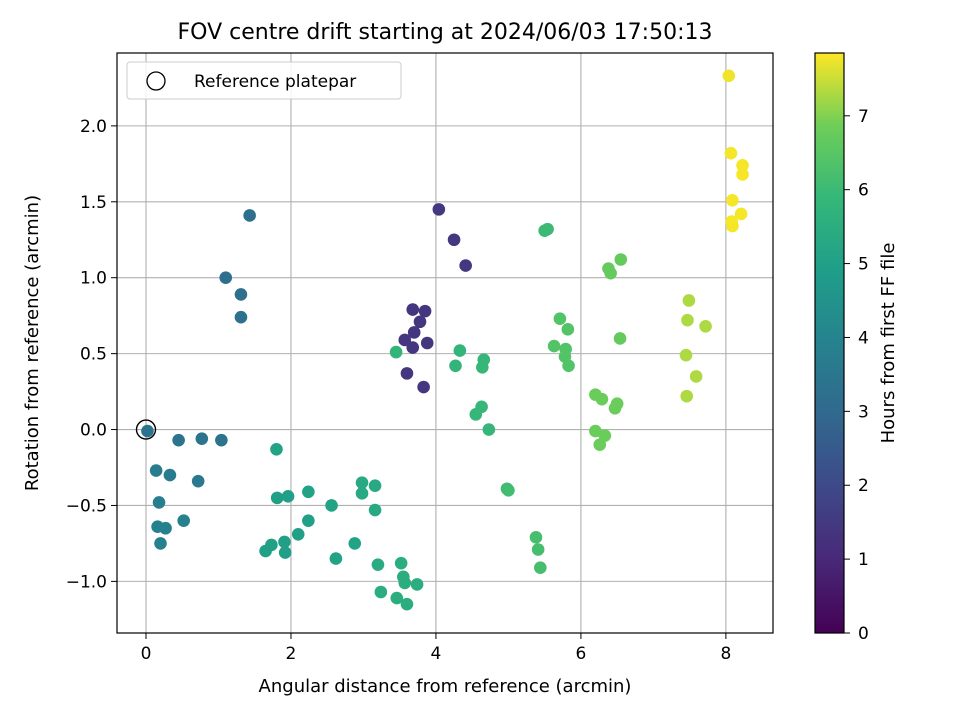 The width and height of the screenshot is (960, 720). I want to click on y-tick-label: 0.0, so click(93, 431).